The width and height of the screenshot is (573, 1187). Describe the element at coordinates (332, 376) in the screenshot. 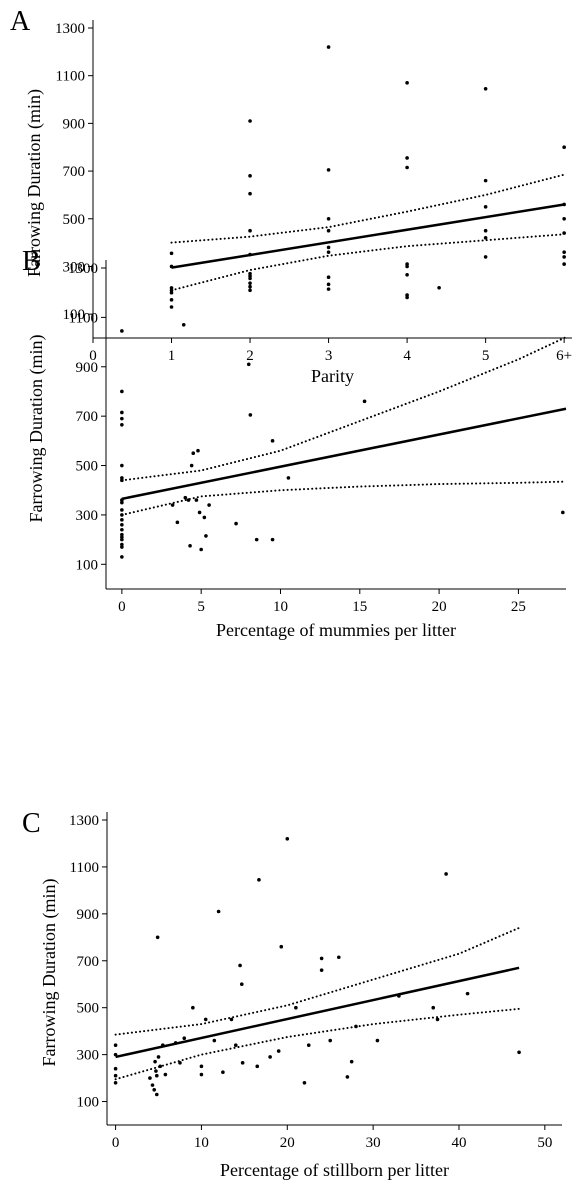

I see `x-axis-label: Parity` at that location.